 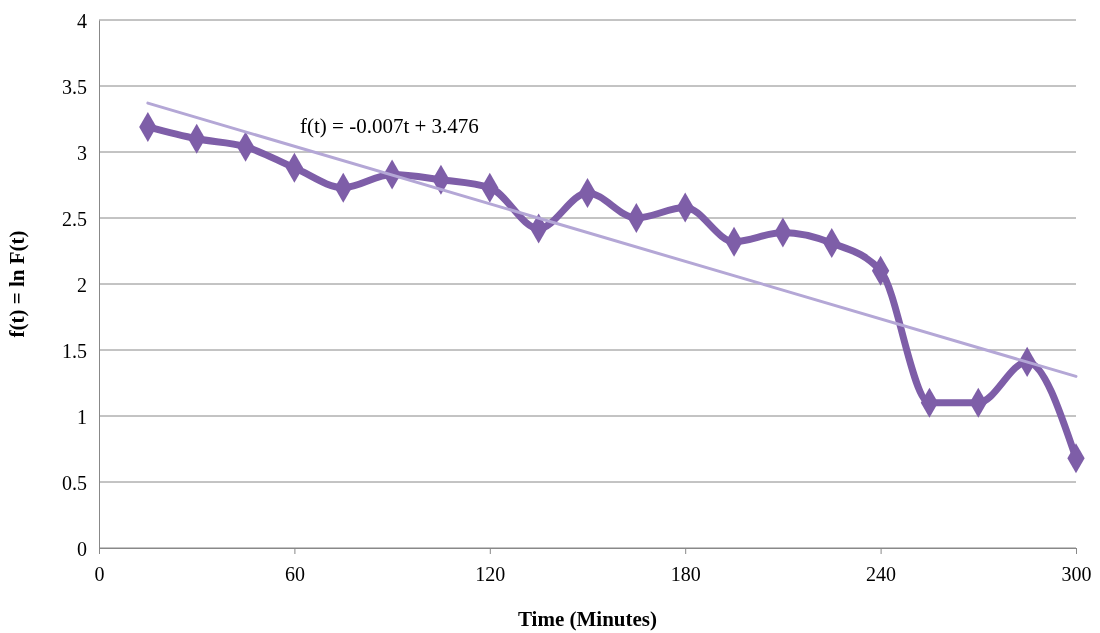 I want to click on x-tick-label: 0, so click(x=99, y=574).